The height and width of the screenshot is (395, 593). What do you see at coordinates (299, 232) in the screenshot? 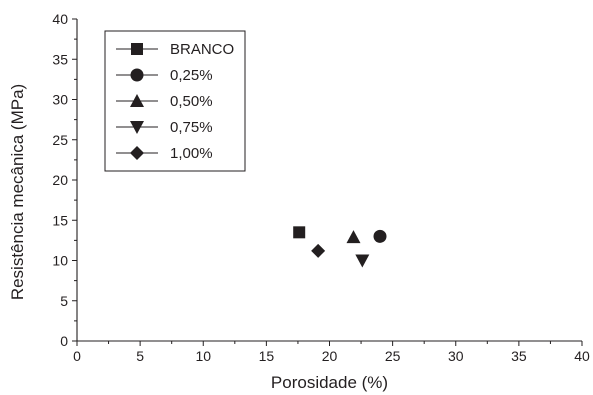
I see `data-point-square` at bounding box center [299, 232].